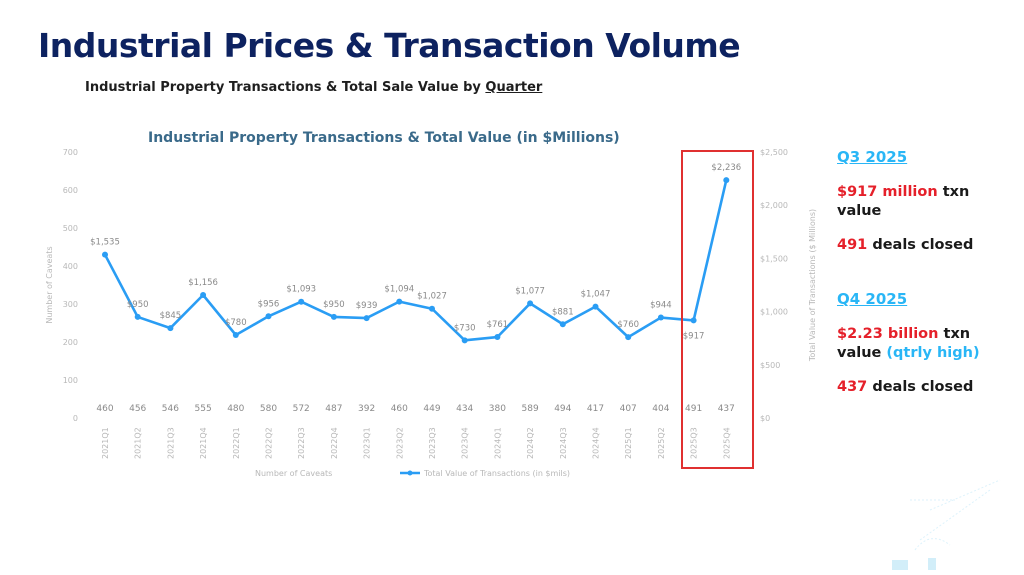 The image size is (1024, 575). What do you see at coordinates (203, 283) in the screenshot?
I see `value-label: $1,156` at bounding box center [203, 283].